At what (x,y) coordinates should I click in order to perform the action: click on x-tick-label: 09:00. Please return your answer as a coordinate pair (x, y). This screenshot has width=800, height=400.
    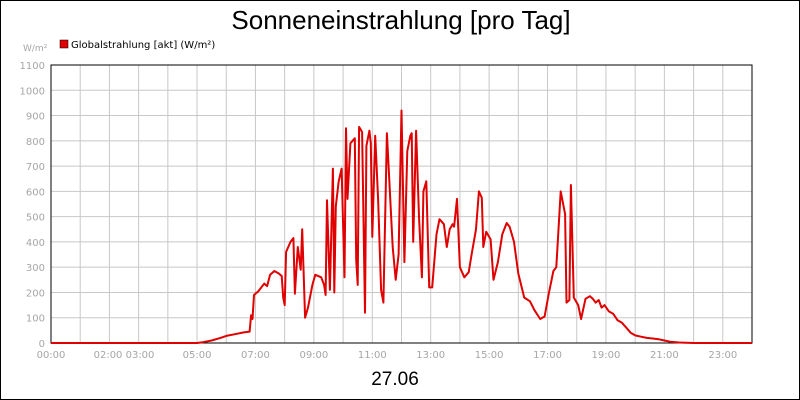
    Looking at the image, I should click on (313, 355).